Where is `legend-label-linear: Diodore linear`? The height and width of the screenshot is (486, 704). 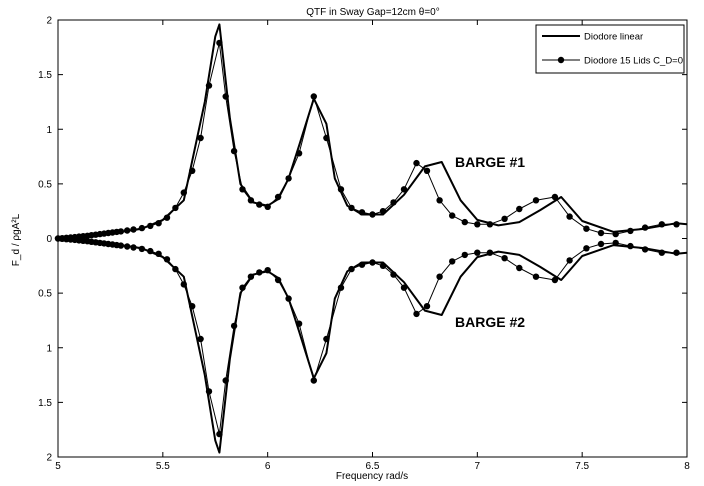
legend-label-linear: Diodore linear is located at coordinates (613, 37).